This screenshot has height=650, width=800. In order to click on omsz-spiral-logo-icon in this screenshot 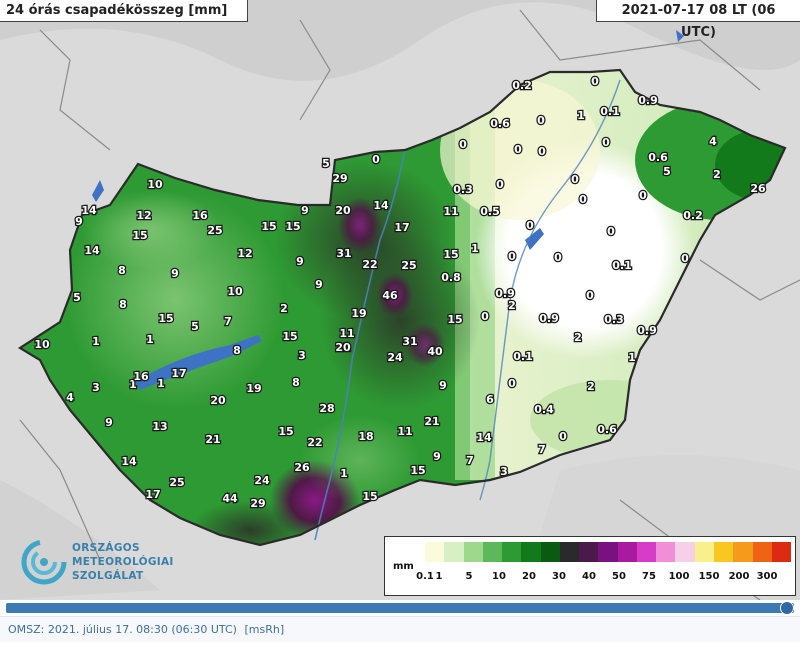, I will do `click(44, 562)`.